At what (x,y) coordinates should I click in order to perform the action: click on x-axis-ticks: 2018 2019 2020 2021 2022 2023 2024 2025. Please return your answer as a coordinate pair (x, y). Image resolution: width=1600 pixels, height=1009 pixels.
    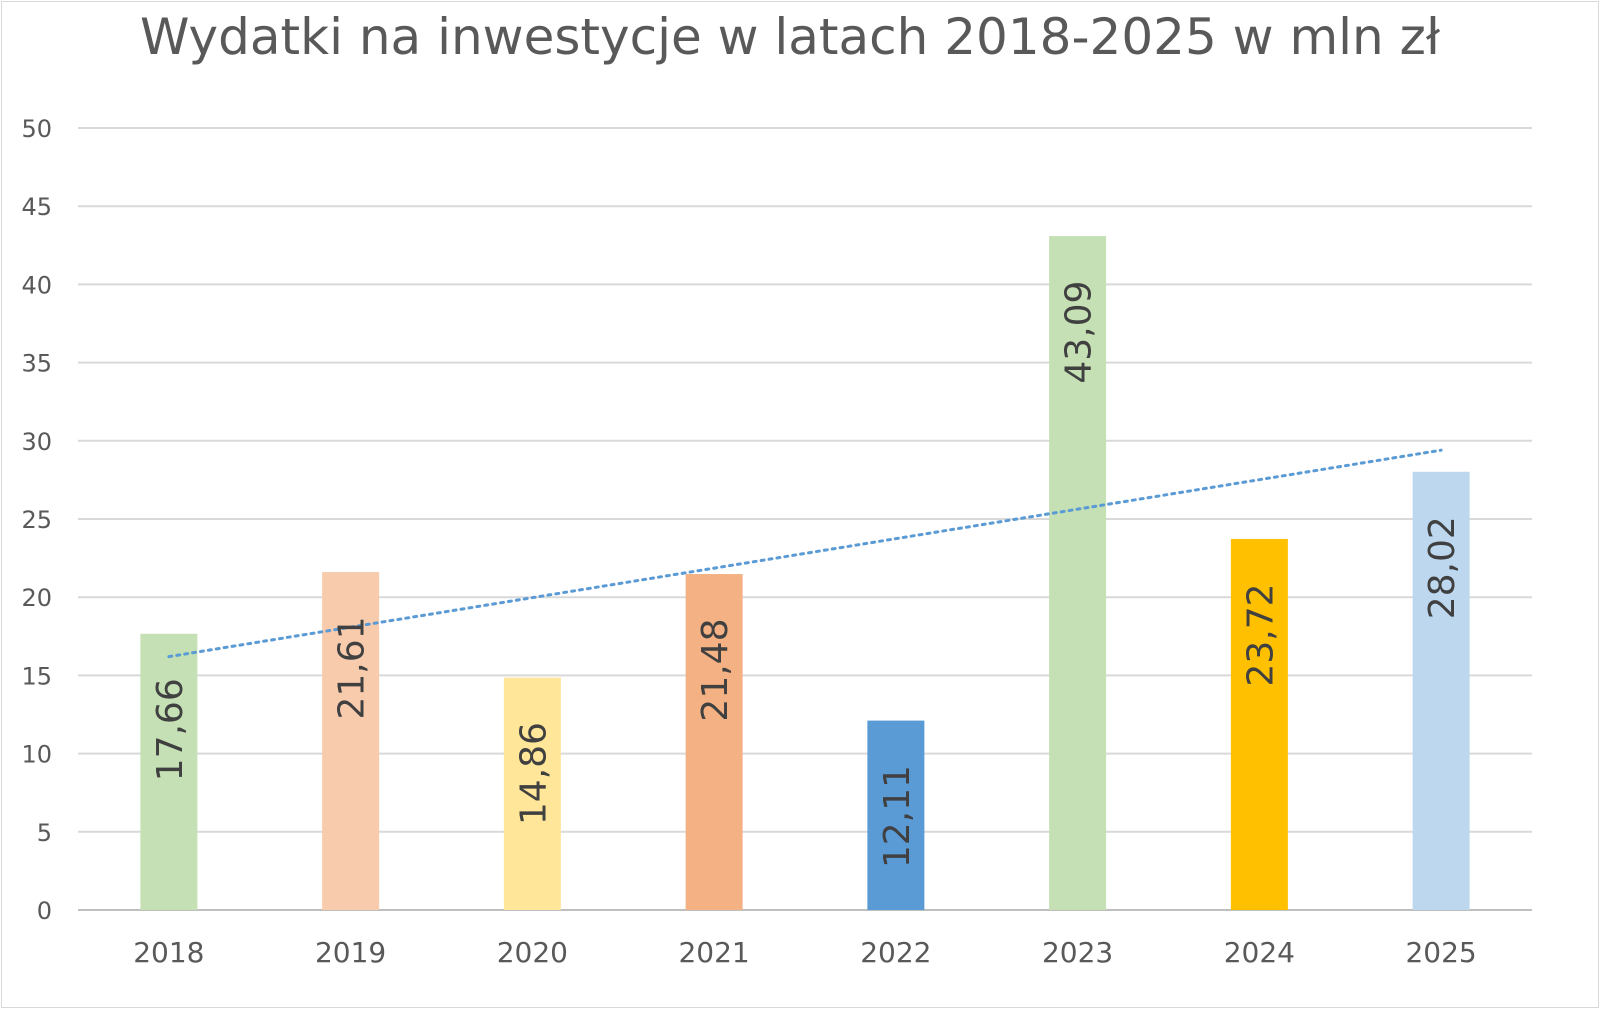
    Looking at the image, I should click on (805, 952).